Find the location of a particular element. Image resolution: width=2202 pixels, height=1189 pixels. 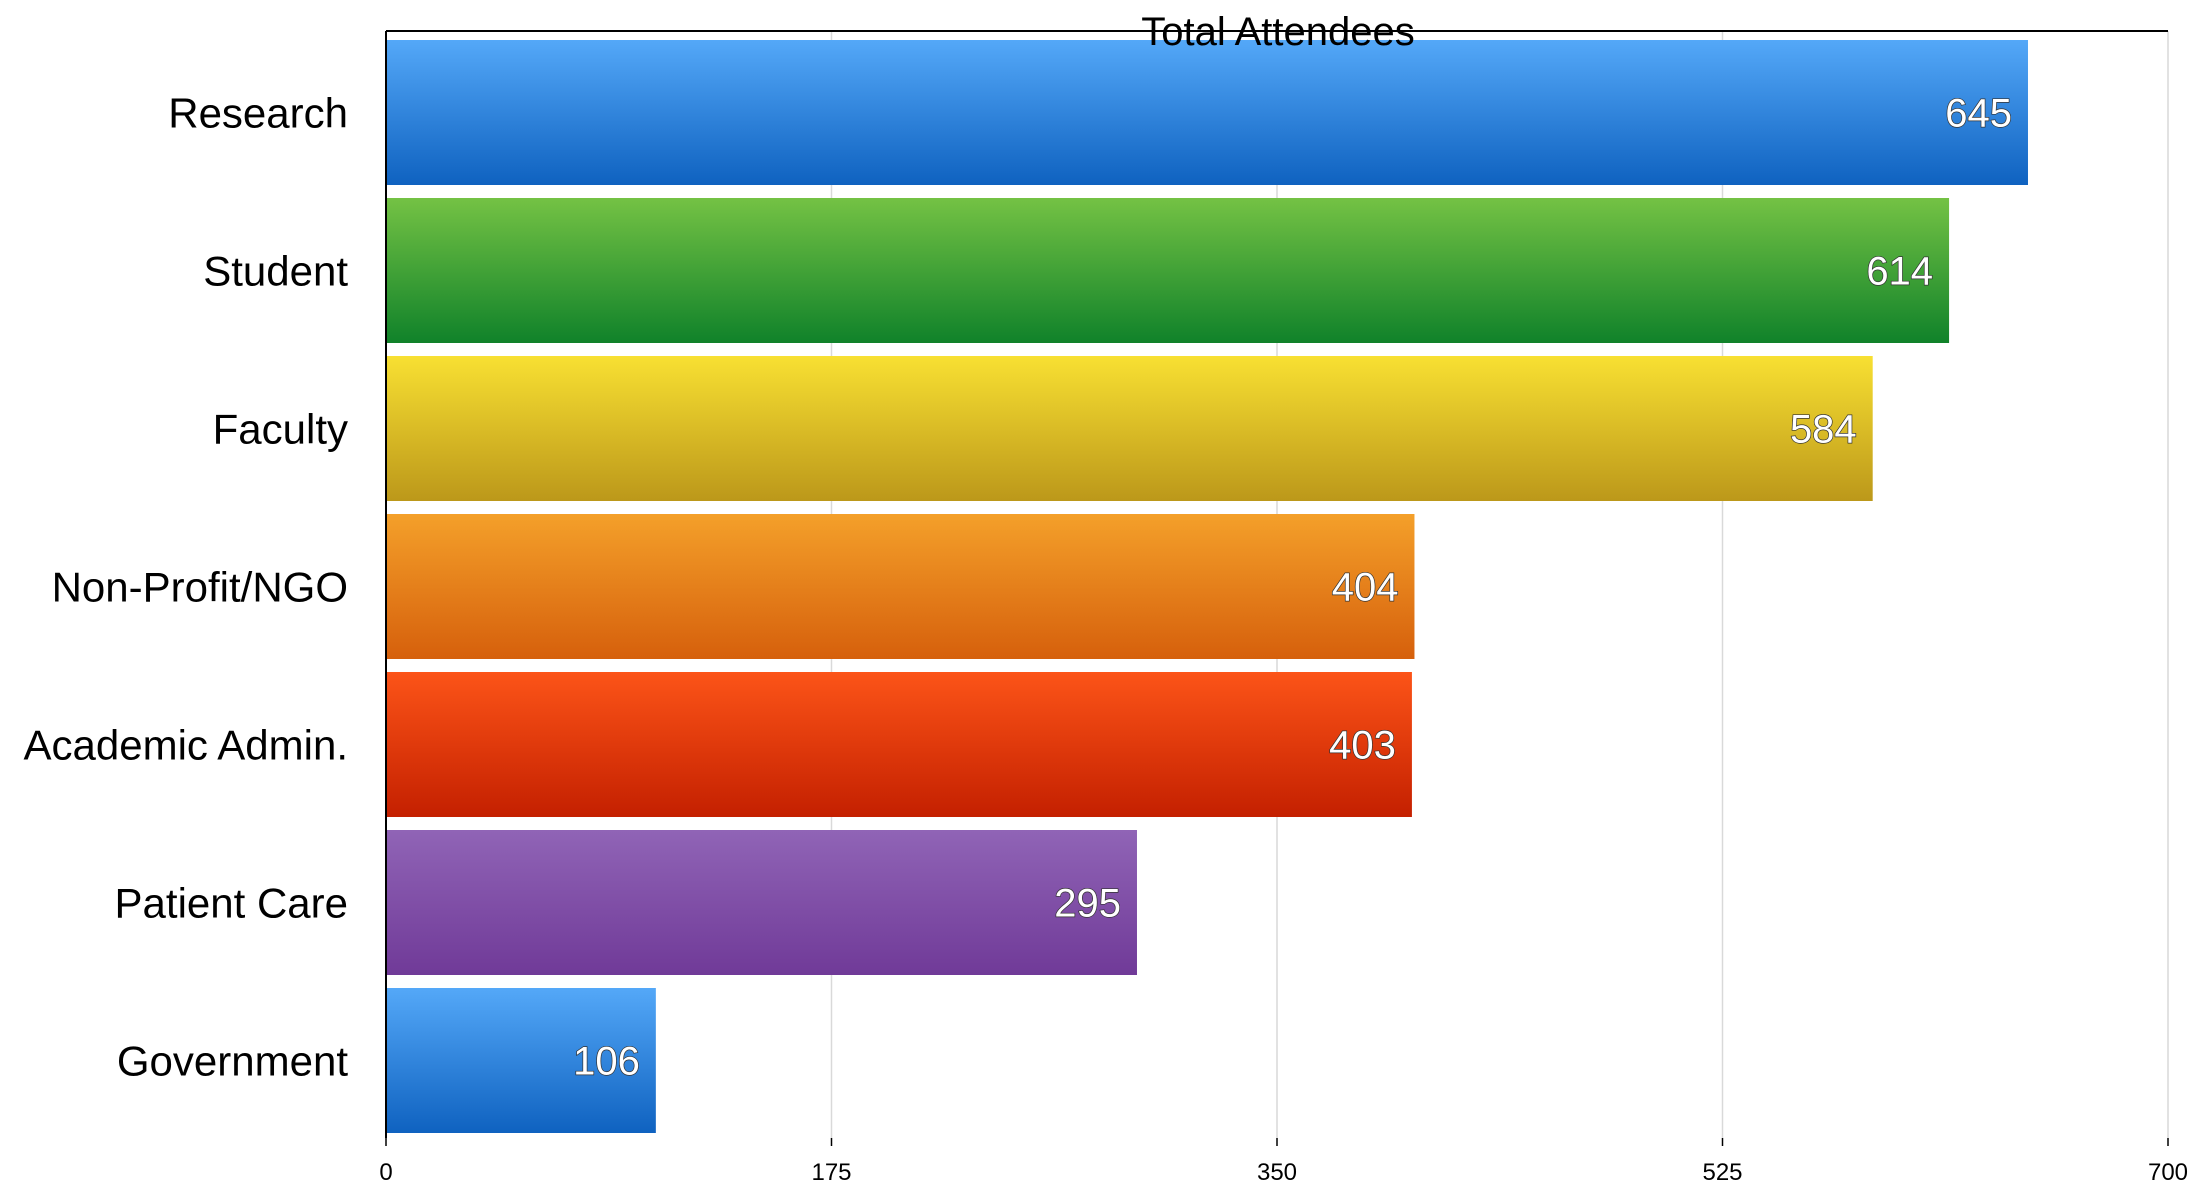

x-tick-label: 175 is located at coordinates (831, 1171).